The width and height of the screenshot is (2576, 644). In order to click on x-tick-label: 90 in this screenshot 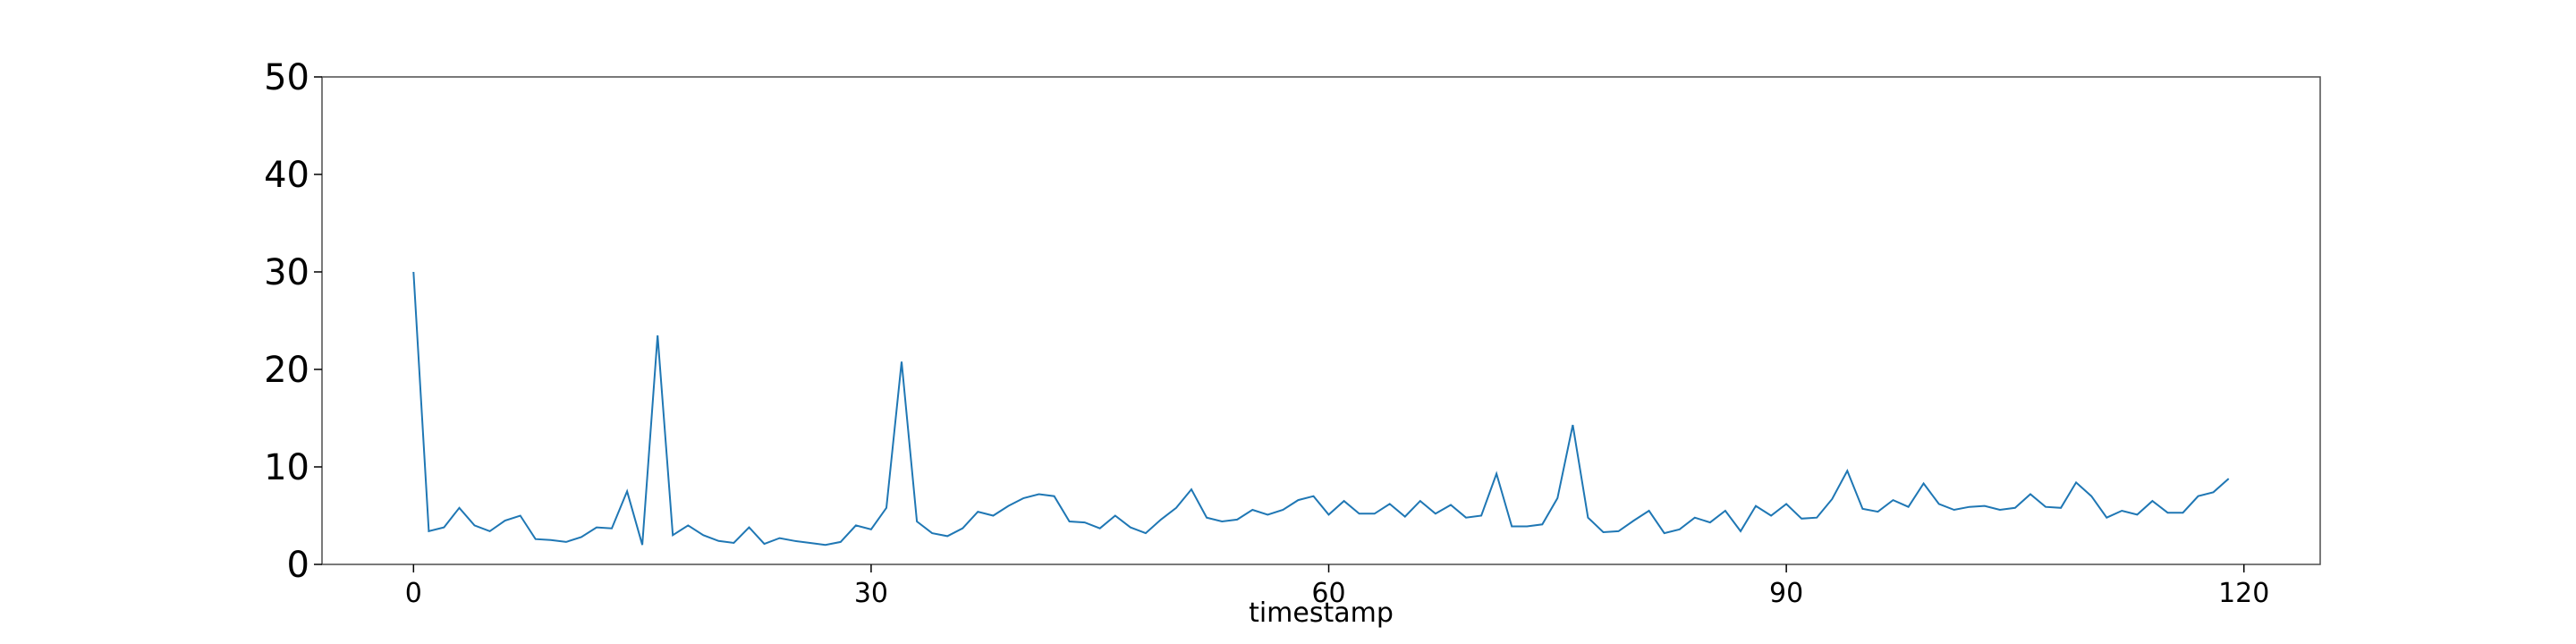, I will do `click(1786, 593)`.